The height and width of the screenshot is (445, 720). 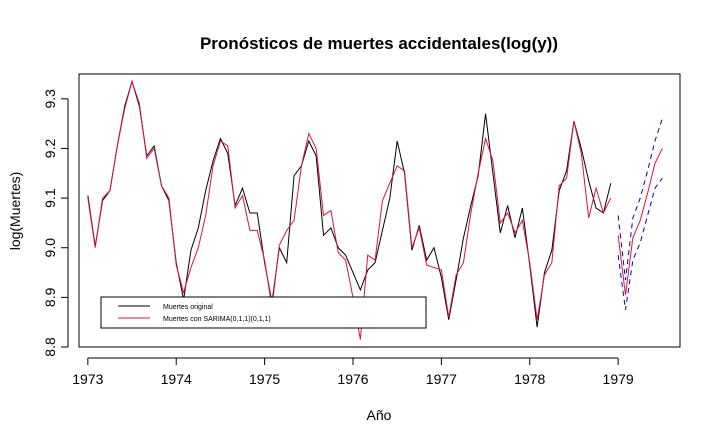 What do you see at coordinates (529, 379) in the screenshot?
I see `x-tick-label: 1978` at bounding box center [529, 379].